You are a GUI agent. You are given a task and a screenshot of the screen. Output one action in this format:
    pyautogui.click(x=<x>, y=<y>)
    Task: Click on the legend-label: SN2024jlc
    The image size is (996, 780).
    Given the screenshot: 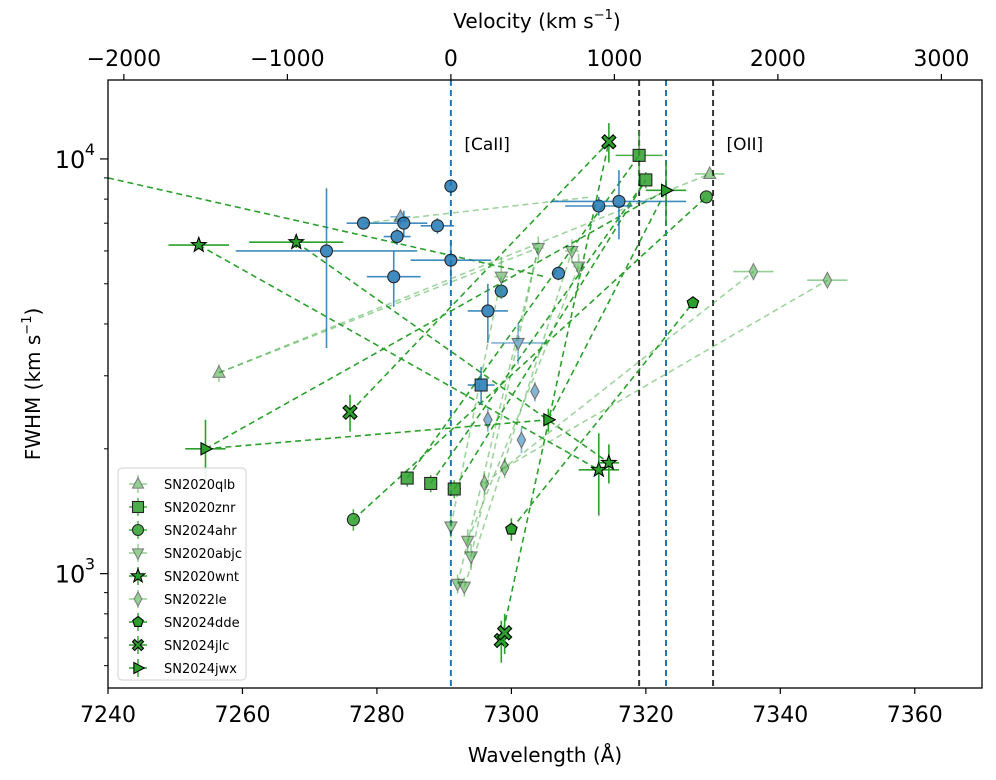 What is the action you would take?
    pyautogui.click(x=196, y=646)
    